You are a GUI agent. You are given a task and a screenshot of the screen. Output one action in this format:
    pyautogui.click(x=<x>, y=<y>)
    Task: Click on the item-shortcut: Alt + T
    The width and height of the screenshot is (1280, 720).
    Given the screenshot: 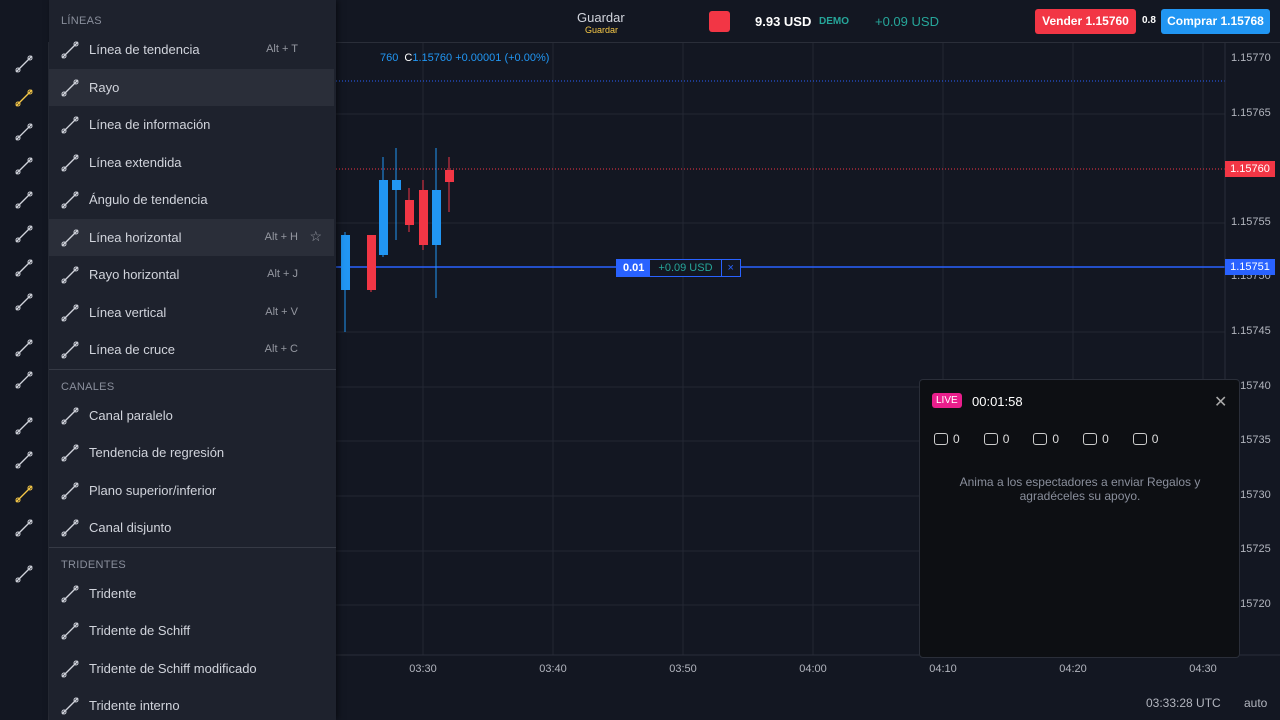 What is the action you would take?
    pyautogui.click(x=282, y=49)
    